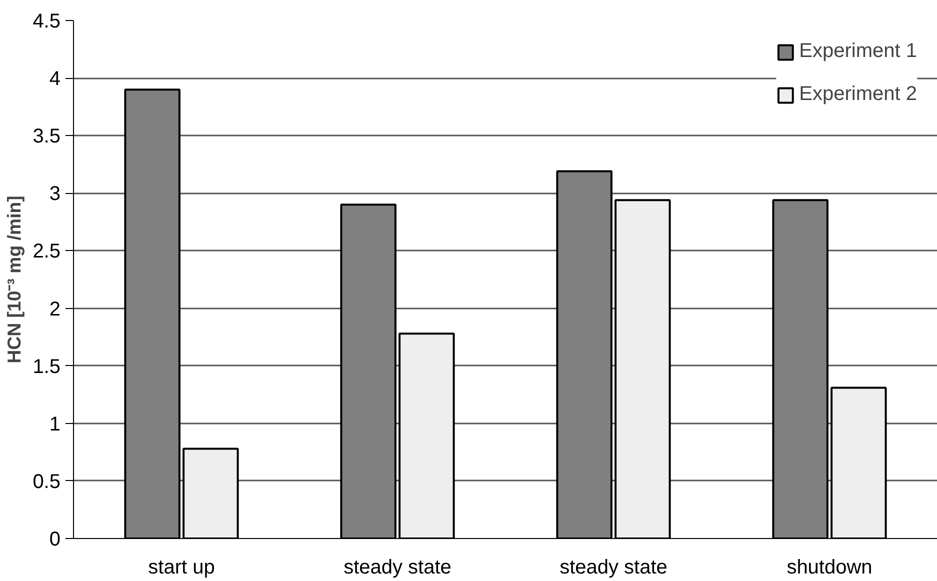  Describe the element at coordinates (858, 94) in the screenshot. I see `legend-label: Experiment 2` at that location.